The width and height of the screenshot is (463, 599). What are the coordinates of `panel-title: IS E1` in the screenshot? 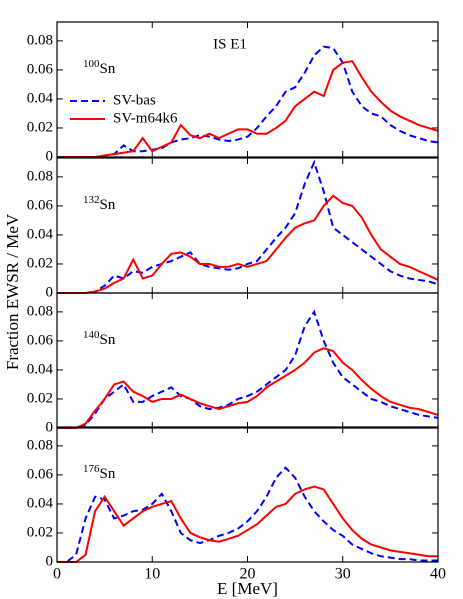 It's located at (230, 44).